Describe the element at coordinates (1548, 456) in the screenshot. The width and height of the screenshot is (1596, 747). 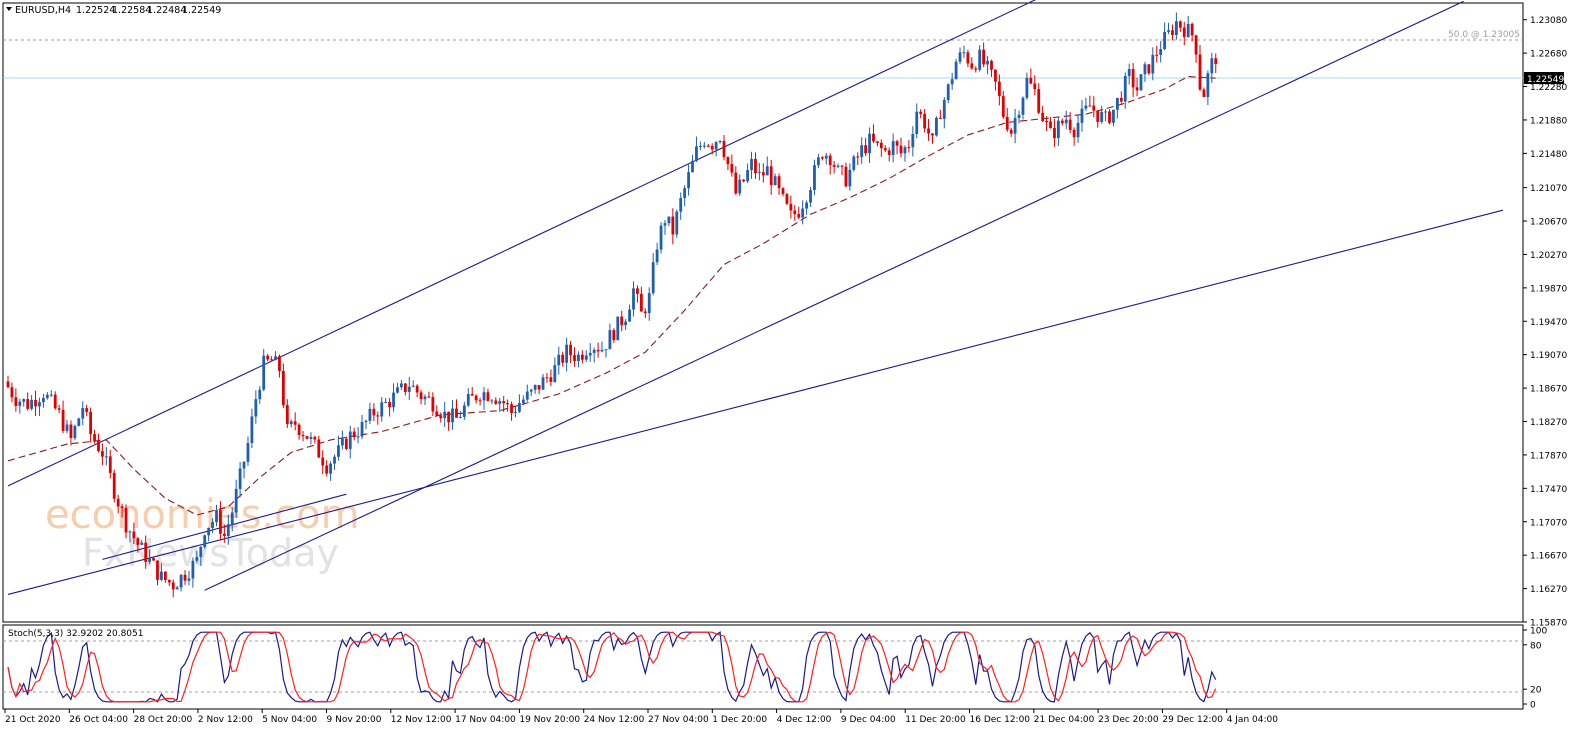
I see `price-tick-label: 1.17870` at that location.